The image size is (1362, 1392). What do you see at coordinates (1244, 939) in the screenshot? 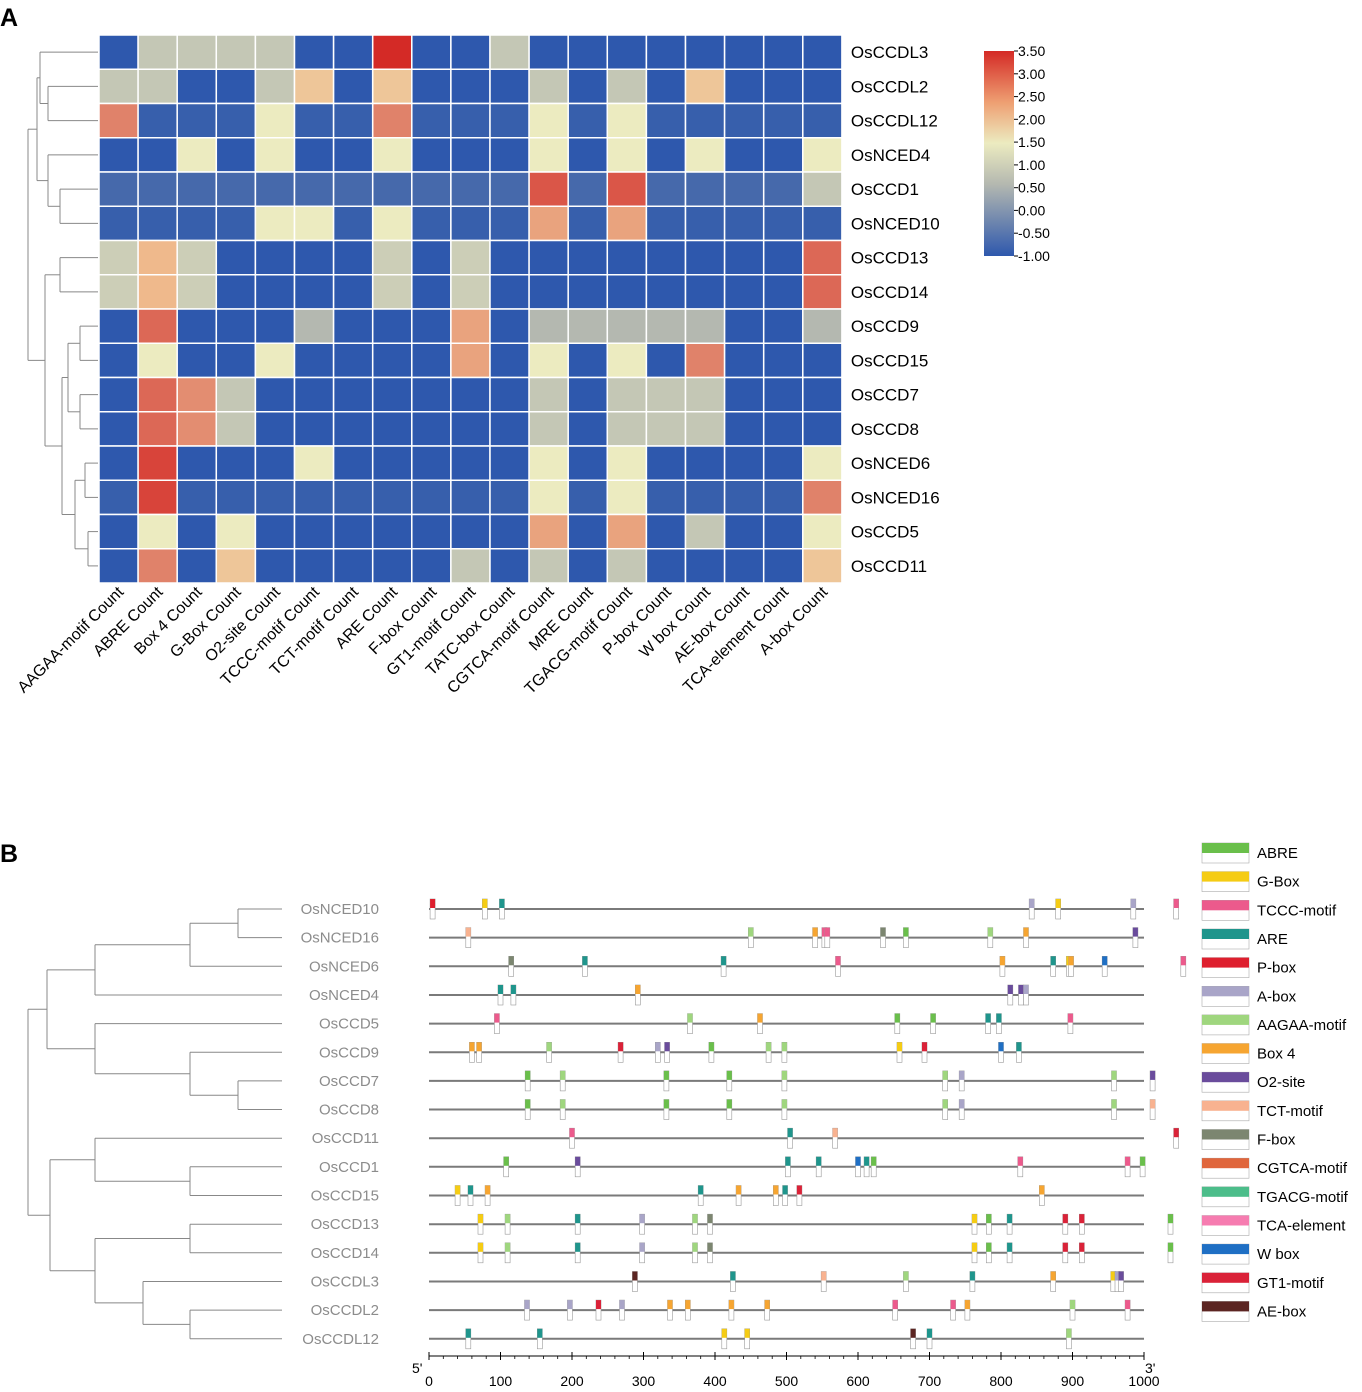
I see `legend-item: ARE` at bounding box center [1244, 939].